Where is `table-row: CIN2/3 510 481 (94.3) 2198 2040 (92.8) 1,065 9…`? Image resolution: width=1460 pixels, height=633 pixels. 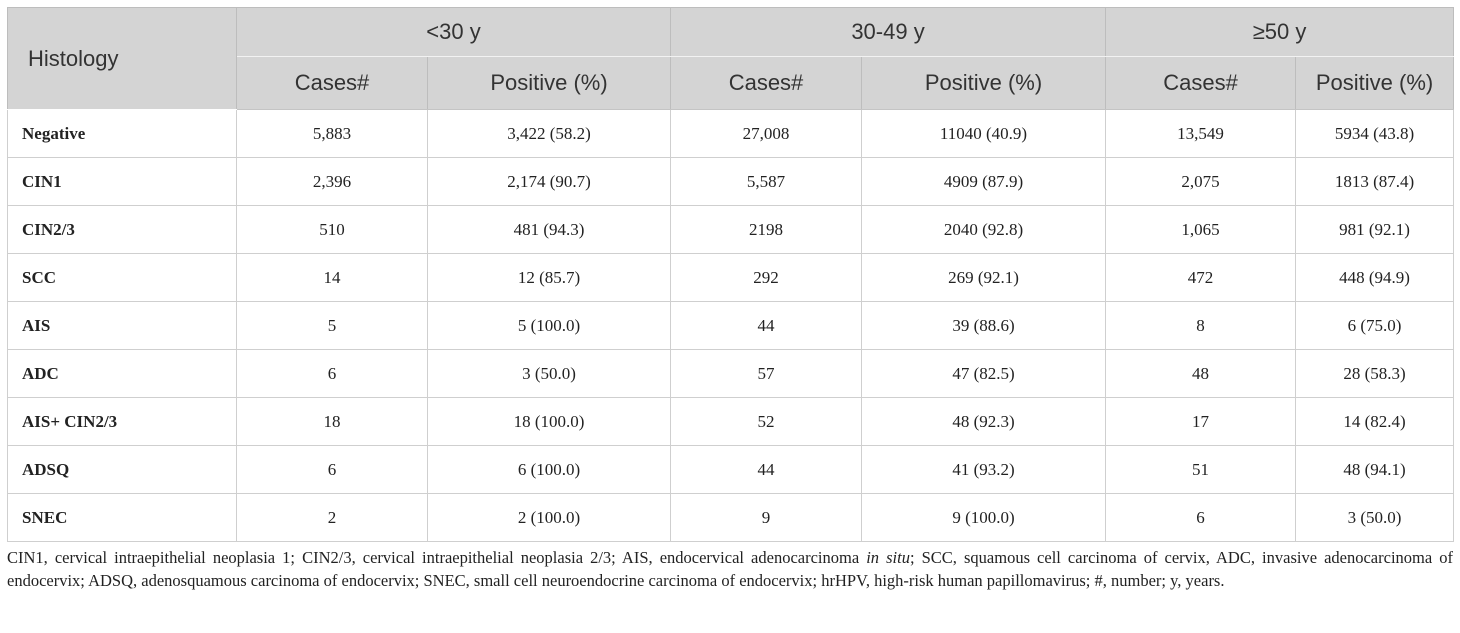 table-row: CIN2/3 510 481 (94.3) 2198 2040 (92.8) 1,065 9… is located at coordinates (731, 229).